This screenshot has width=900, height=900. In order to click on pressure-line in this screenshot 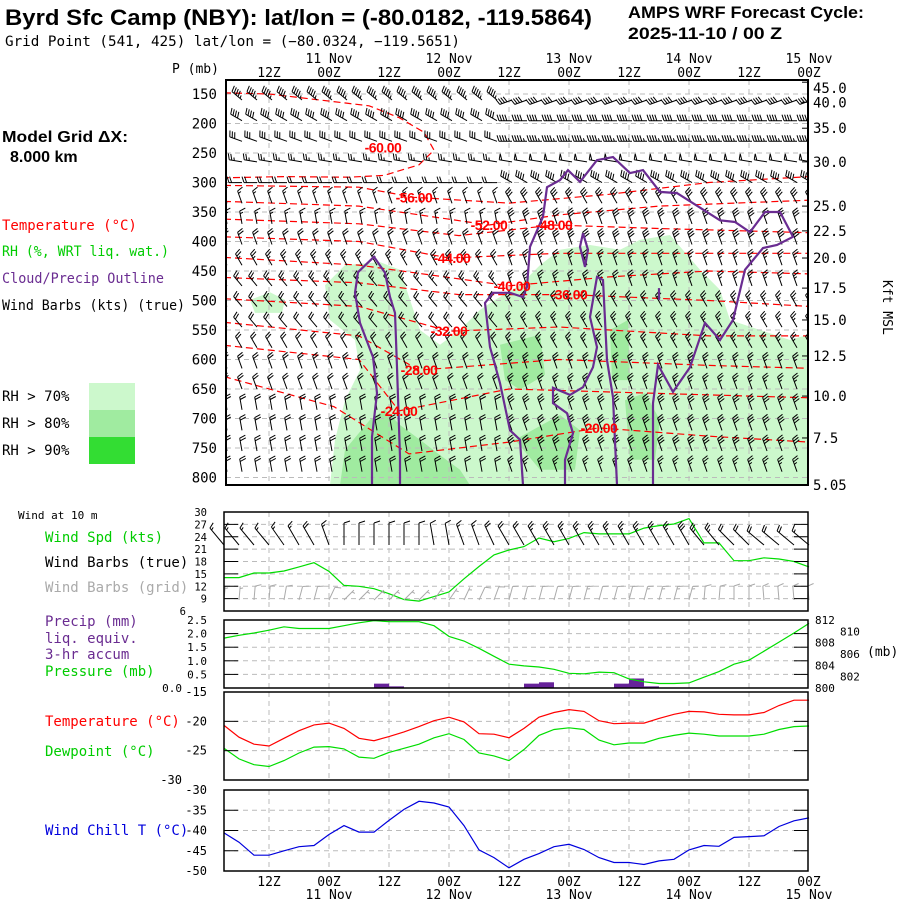, I will do `click(516, 652)`.